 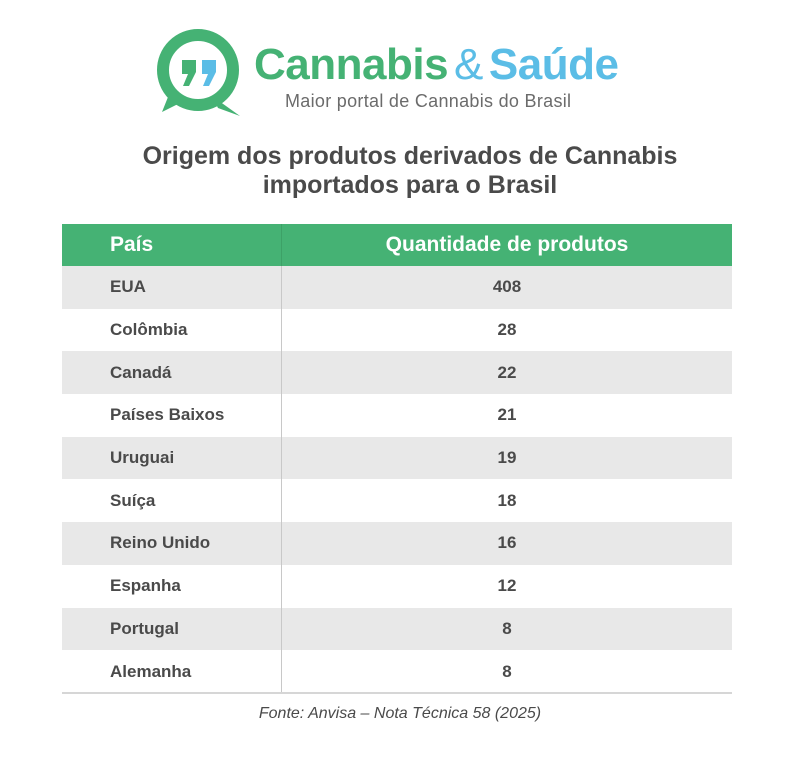 I want to click on cell-count: 408, so click(x=507, y=287).